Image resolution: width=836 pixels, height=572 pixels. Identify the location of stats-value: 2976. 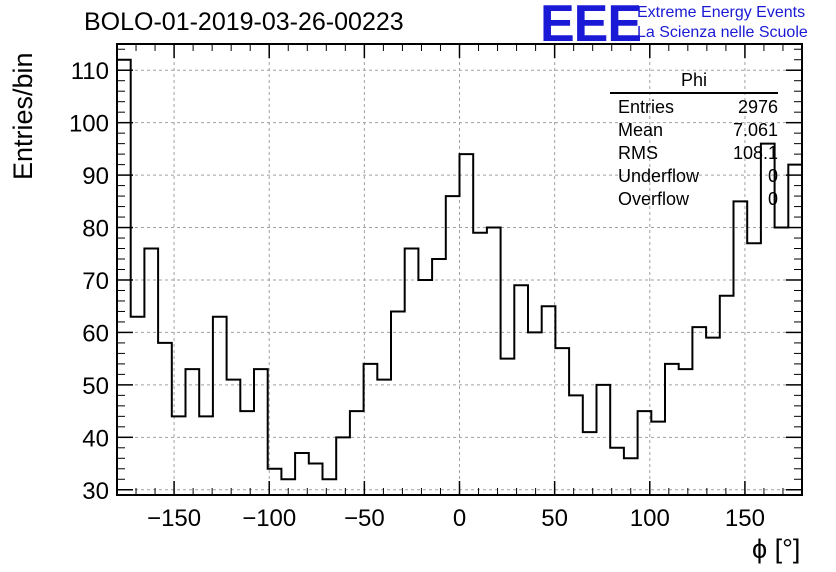
(757, 107).